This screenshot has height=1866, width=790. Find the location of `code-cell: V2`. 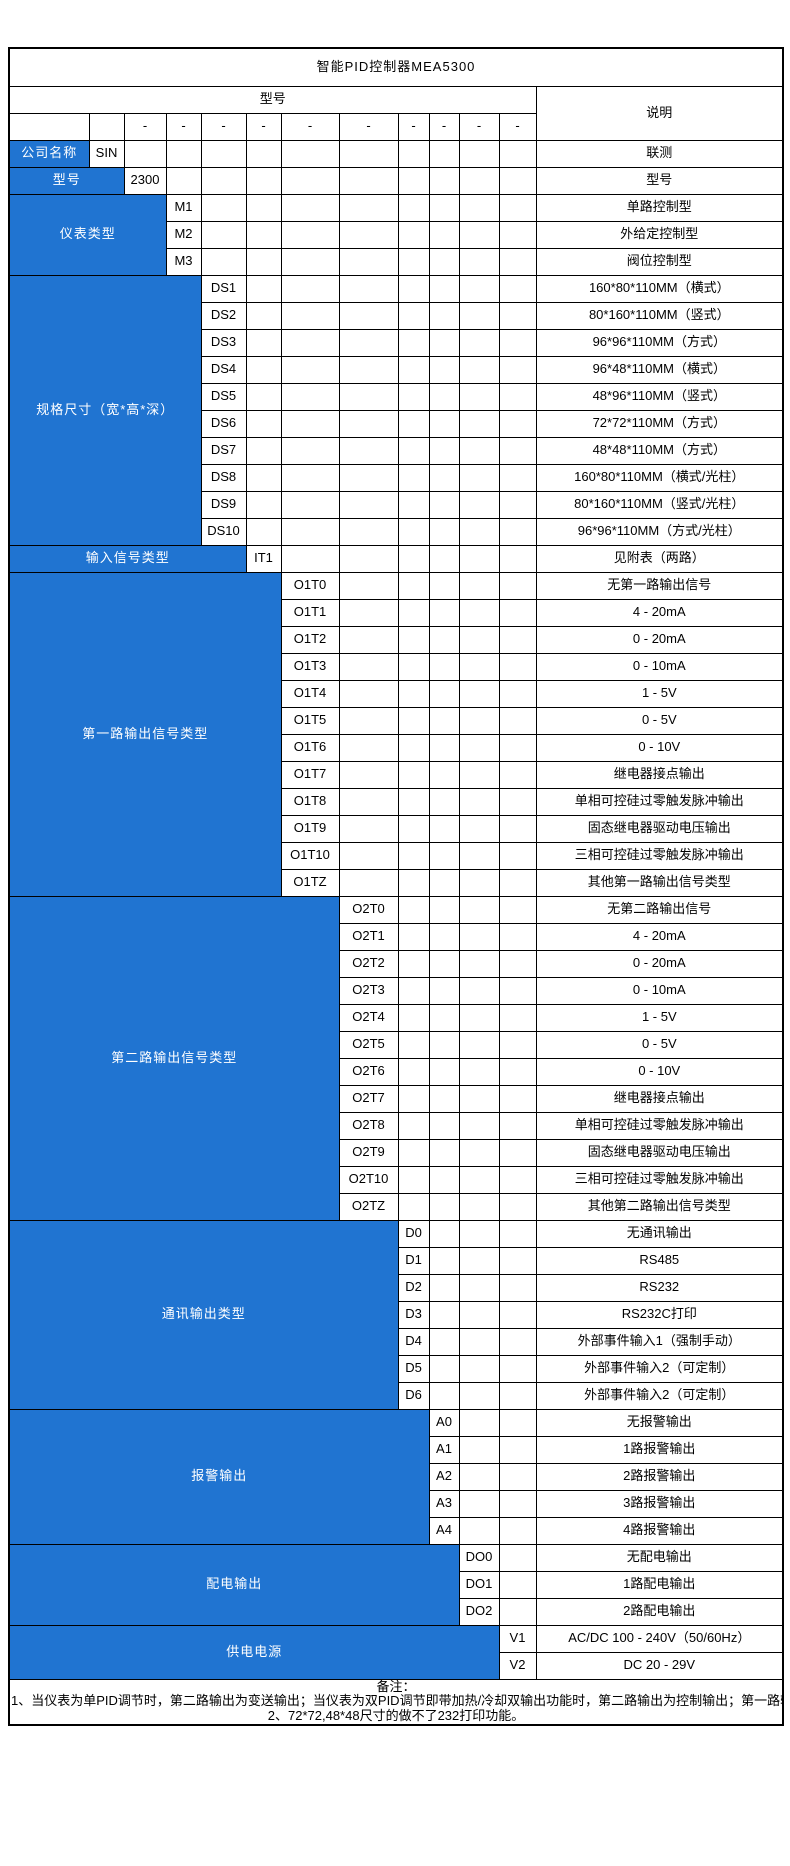

code-cell: V2 is located at coordinates (517, 1665).